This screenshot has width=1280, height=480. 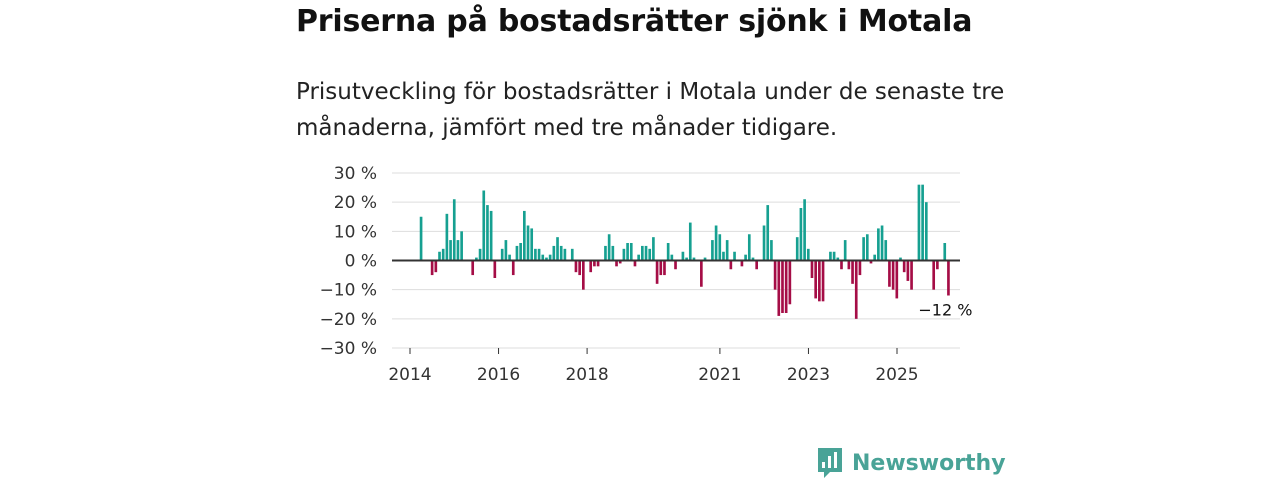 What do you see at coordinates (348, 291) in the screenshot?
I see `y-tick-label: −10 %` at bounding box center [348, 291].